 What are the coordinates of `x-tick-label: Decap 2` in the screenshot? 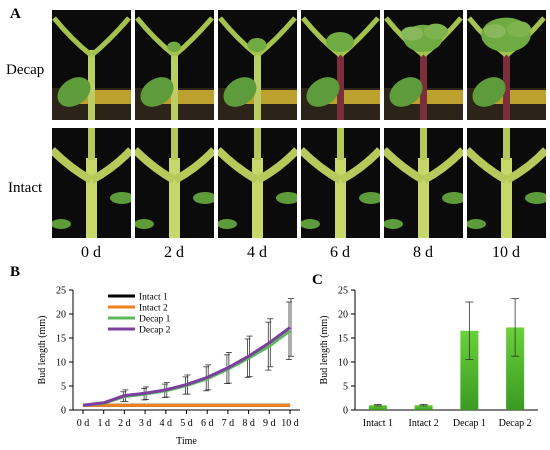 It's located at (515, 423).